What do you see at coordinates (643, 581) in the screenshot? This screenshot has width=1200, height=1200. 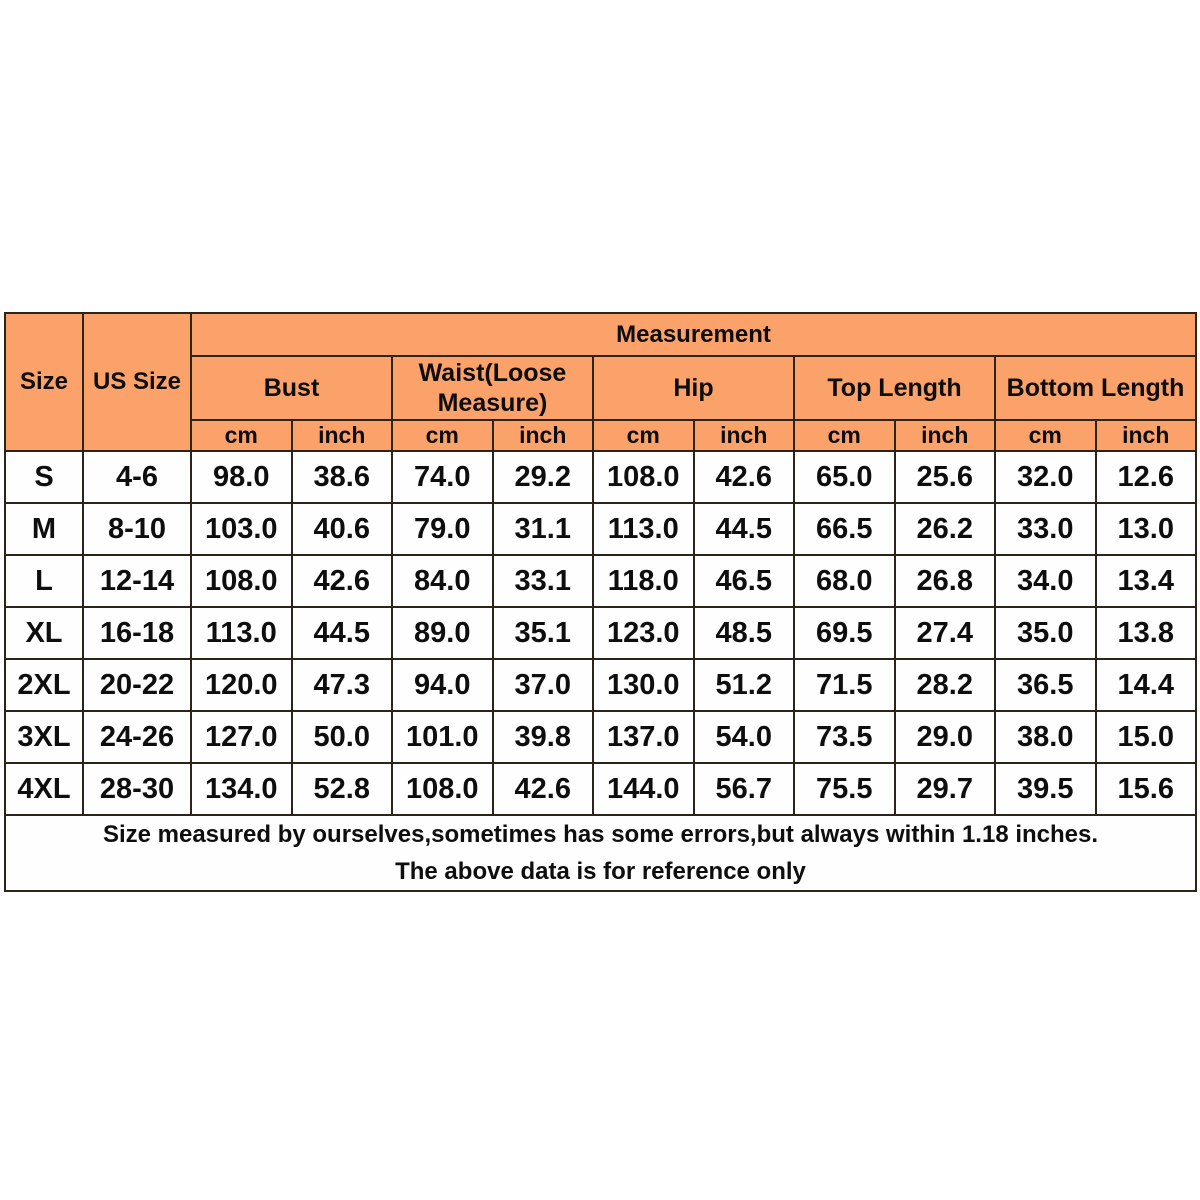 I see `hip-cm-cell: 118.0` at bounding box center [643, 581].